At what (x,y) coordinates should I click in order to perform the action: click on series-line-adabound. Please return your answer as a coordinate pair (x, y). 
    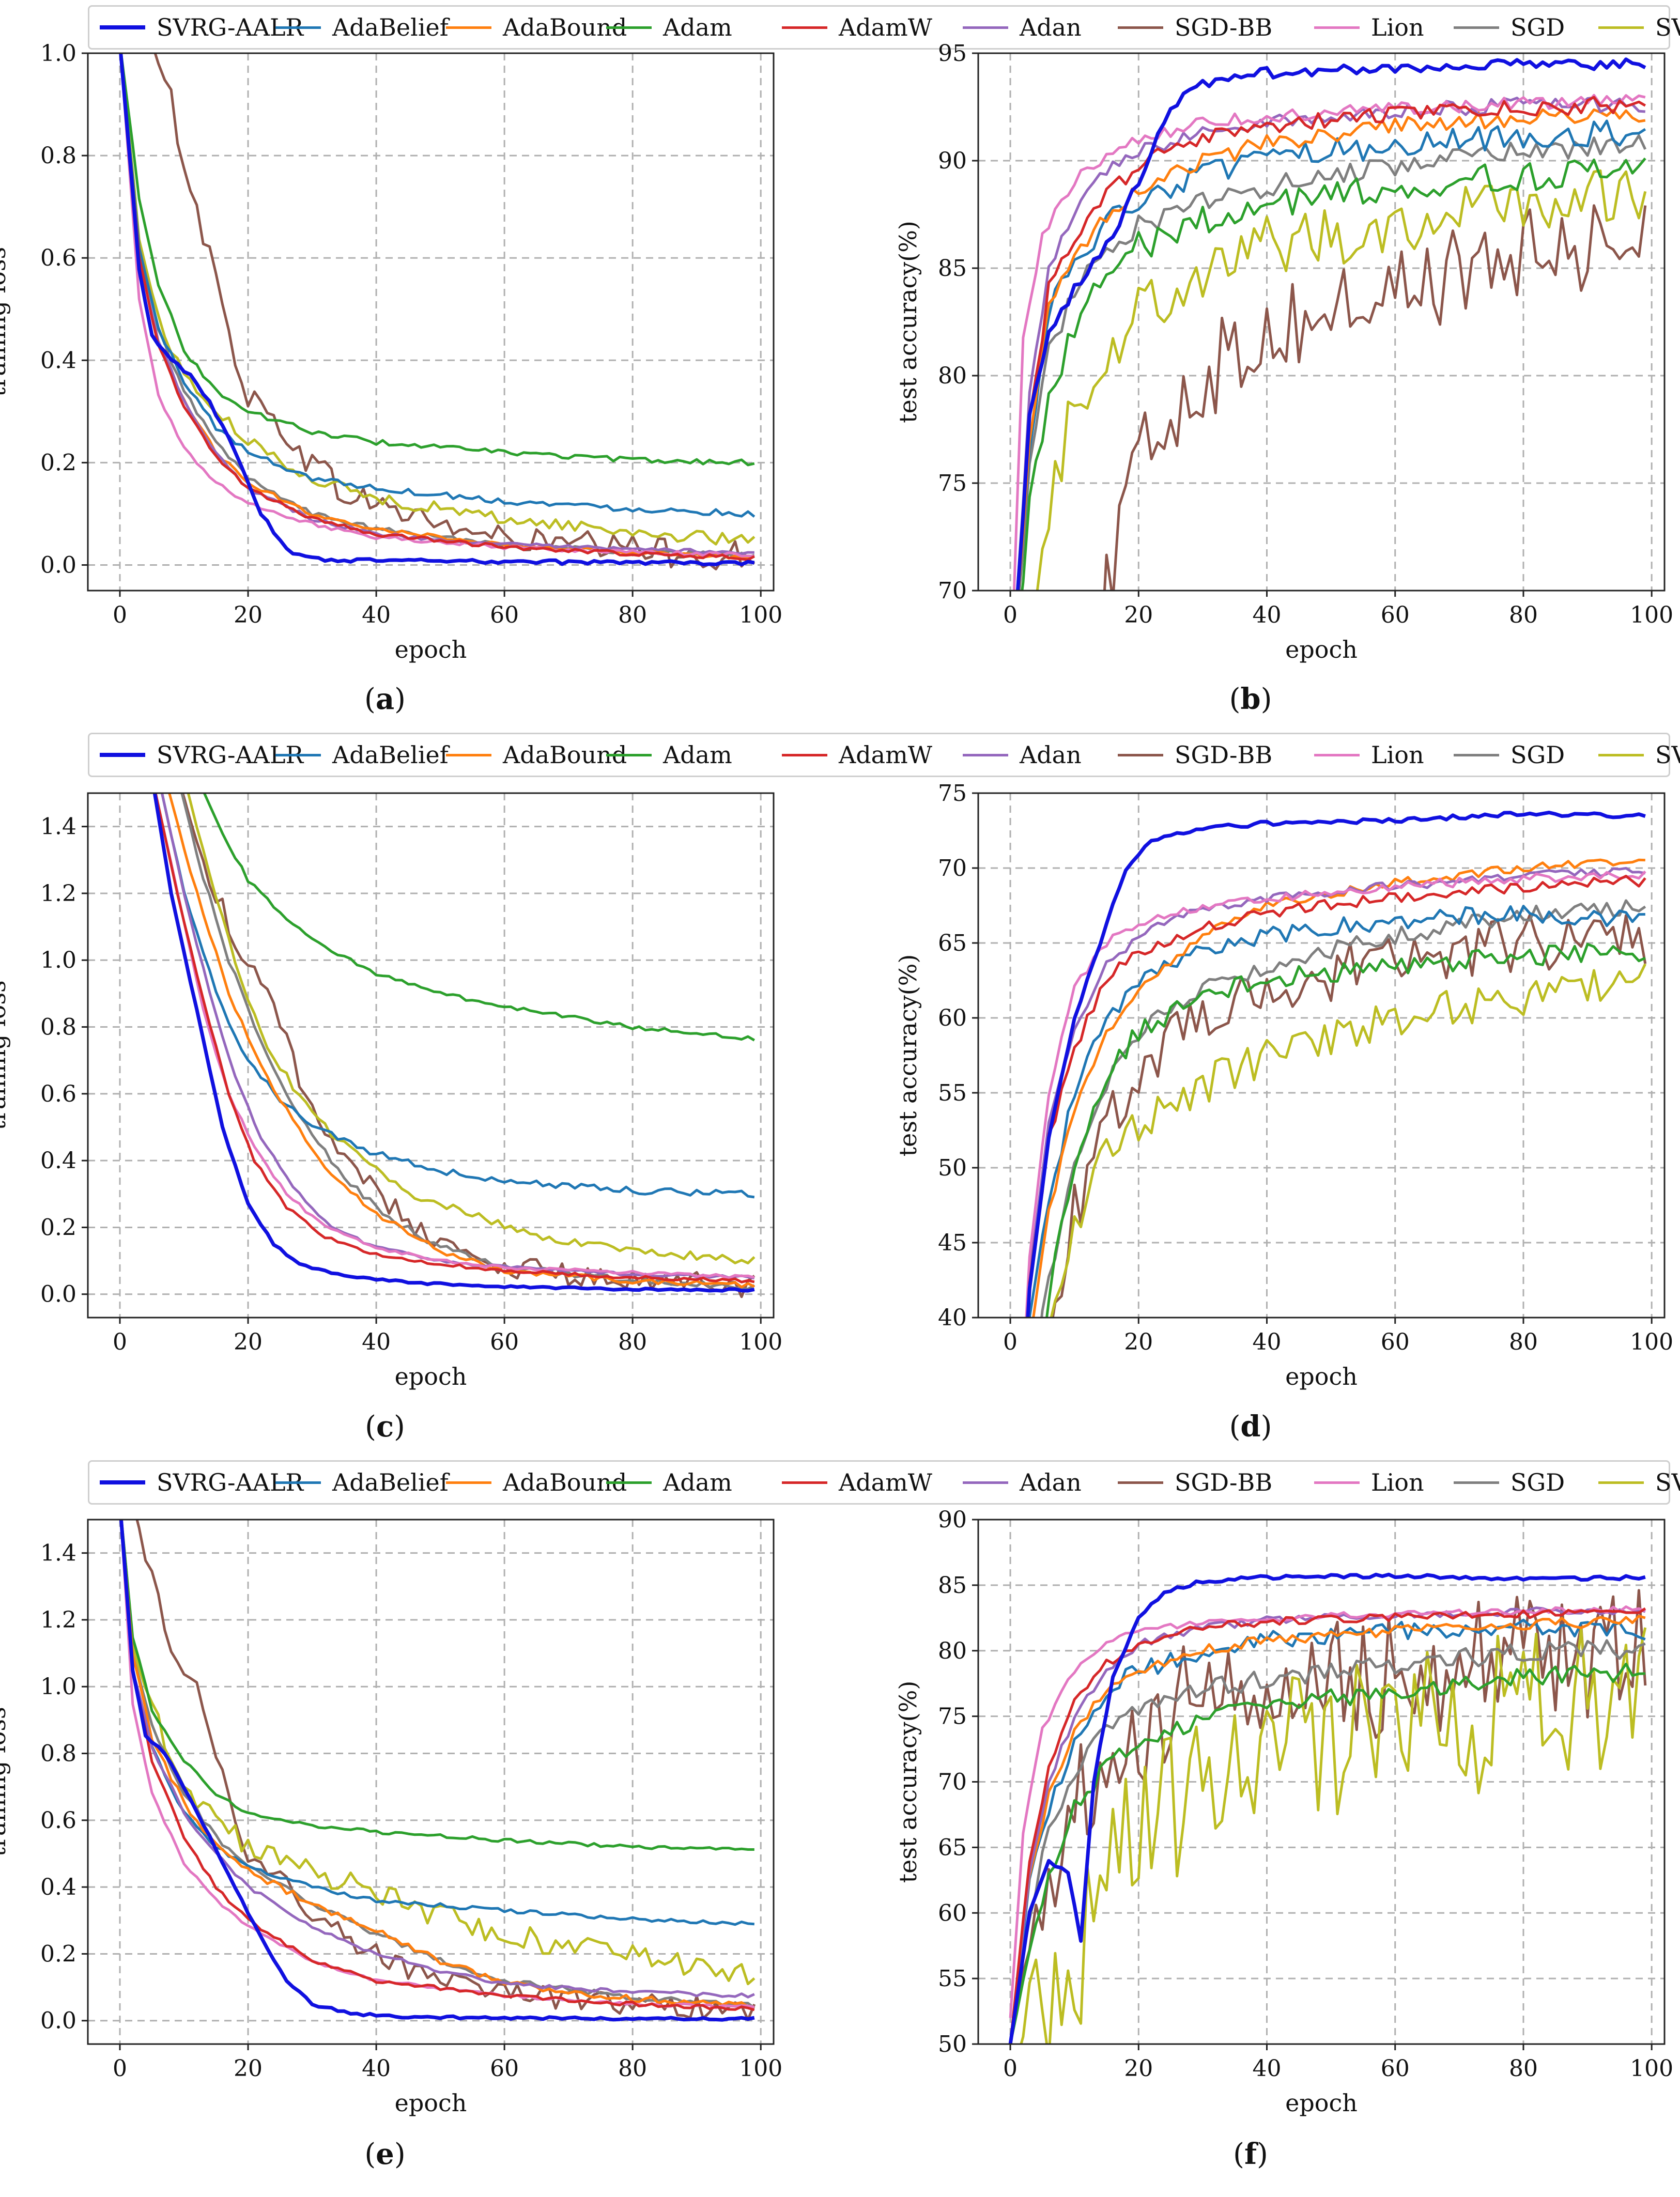
    Looking at the image, I should click on (437, 1764).